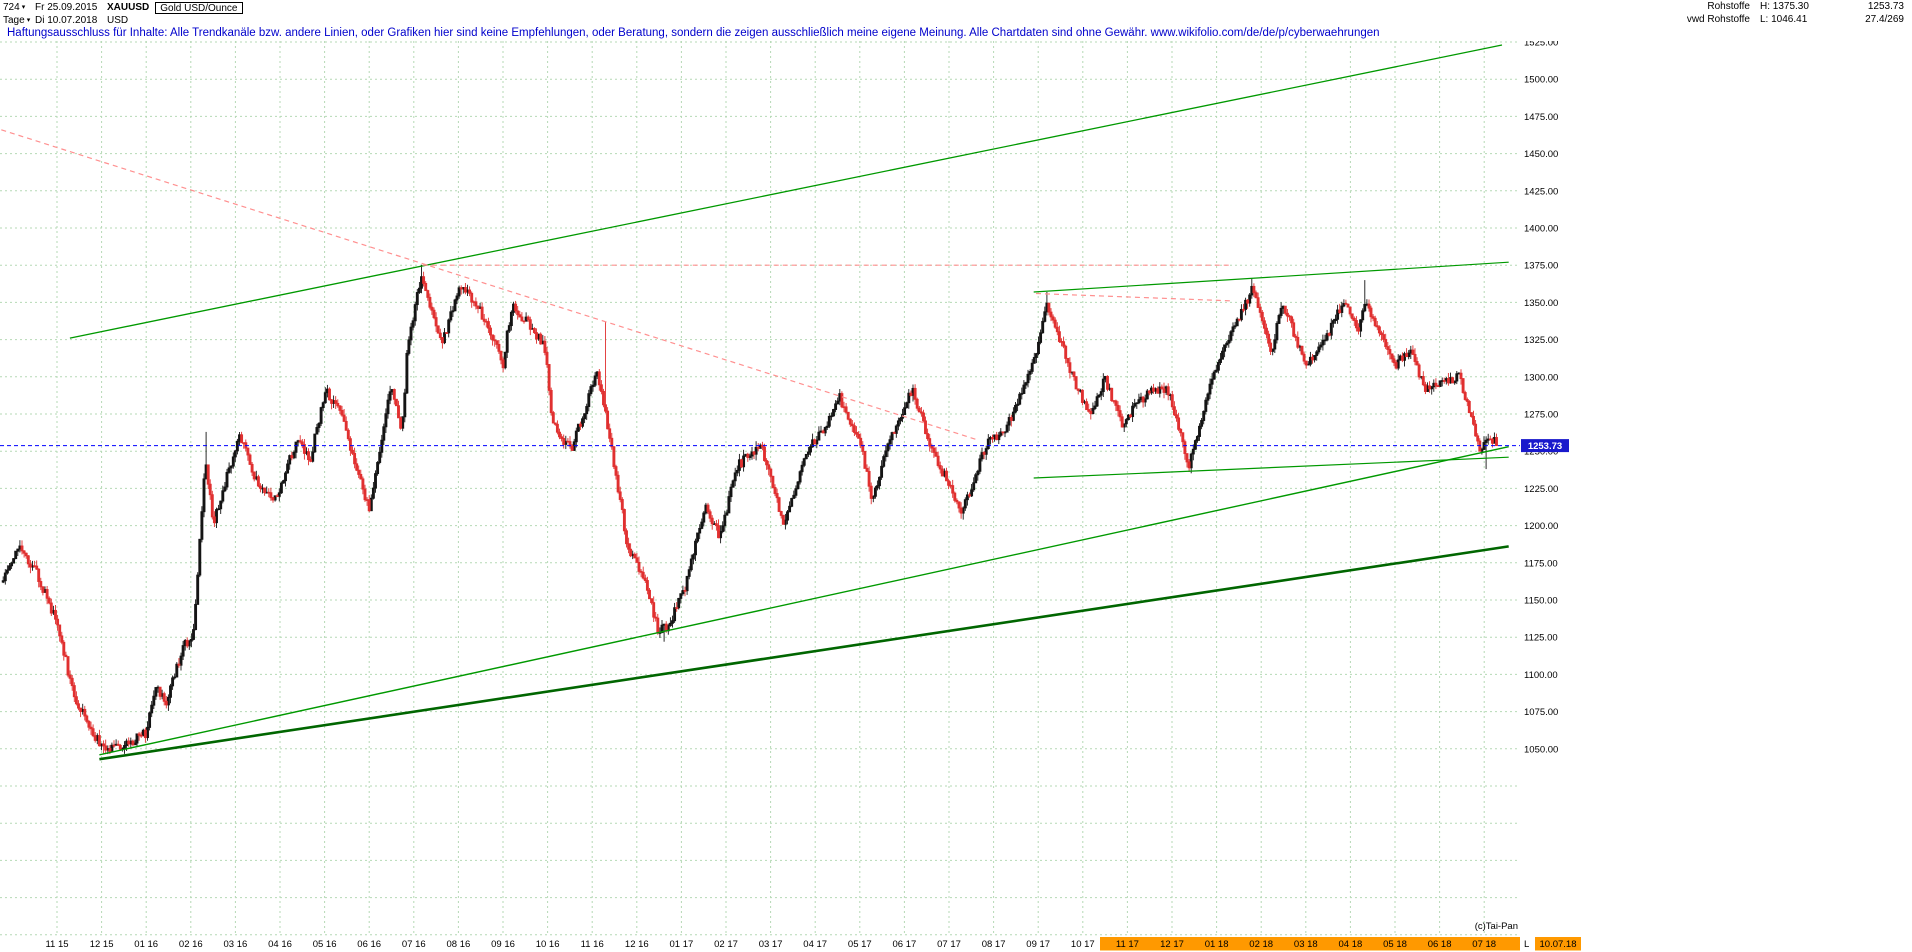 The image size is (1912, 952). What do you see at coordinates (1541, 340) in the screenshot?
I see `svg-text: 1325.00` at bounding box center [1541, 340].